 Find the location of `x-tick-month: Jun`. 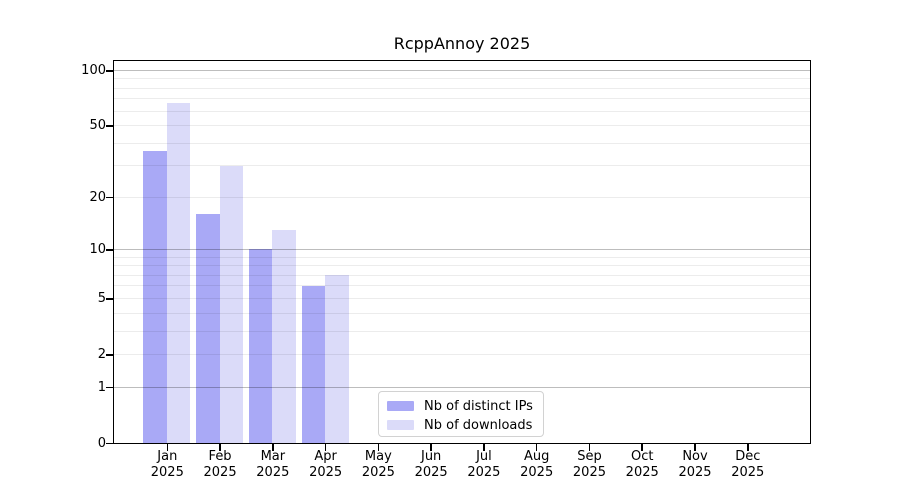

x-tick-month: Jun is located at coordinates (431, 456).